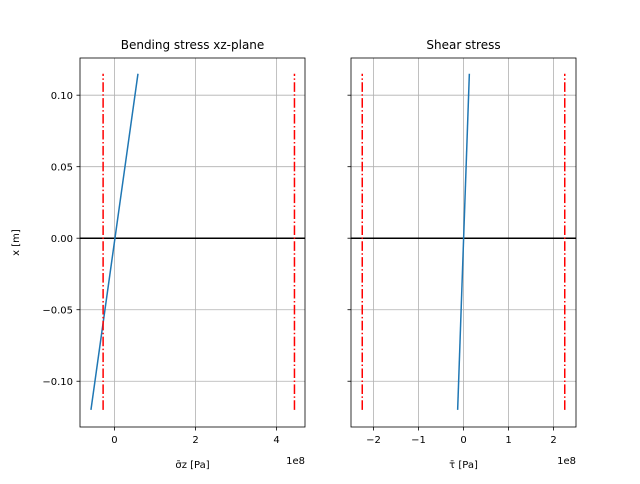 The image size is (640, 484). Describe the element at coordinates (276, 440) in the screenshot. I see `x-tick-label: 4` at that location.